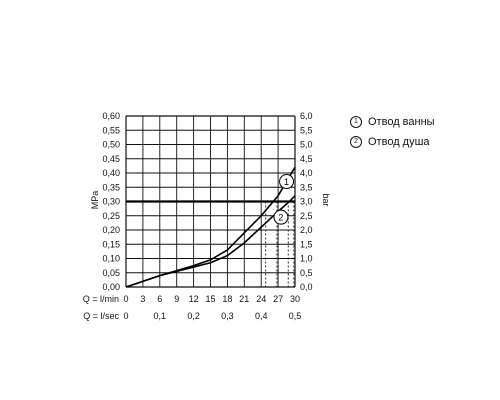  I want to click on x-tick-label-min: 27, so click(278, 299).